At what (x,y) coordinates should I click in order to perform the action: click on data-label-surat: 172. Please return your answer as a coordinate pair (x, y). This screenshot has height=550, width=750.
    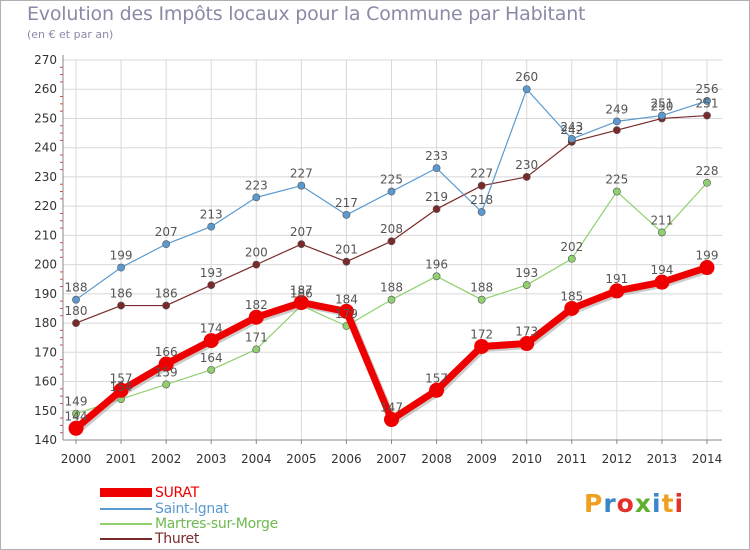
    Looking at the image, I should click on (481, 334).